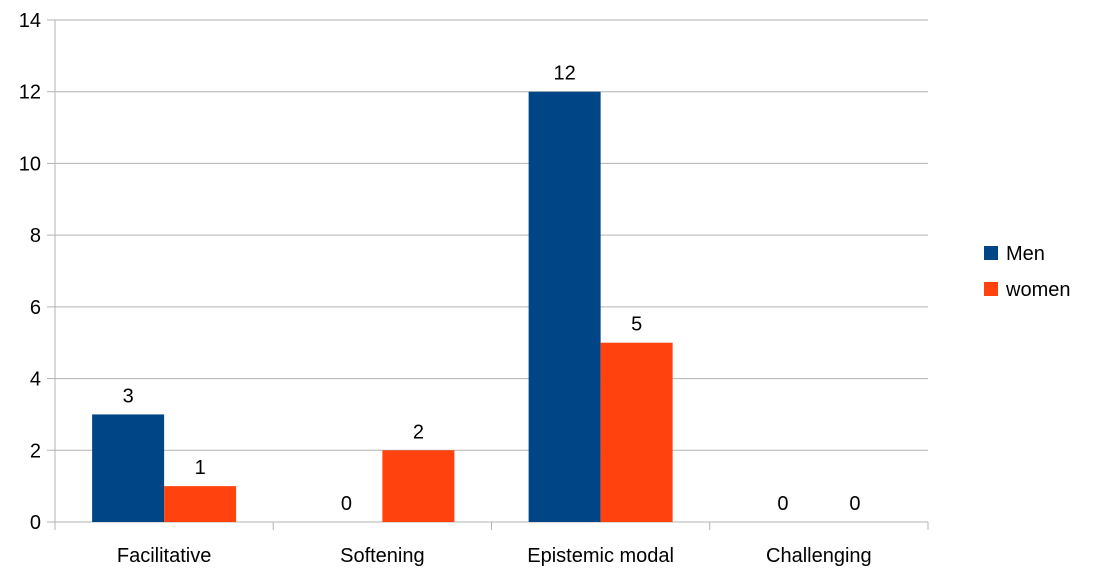 Image resolution: width=1094 pixels, height=574 pixels. I want to click on legend-label: women, so click(1037, 290).